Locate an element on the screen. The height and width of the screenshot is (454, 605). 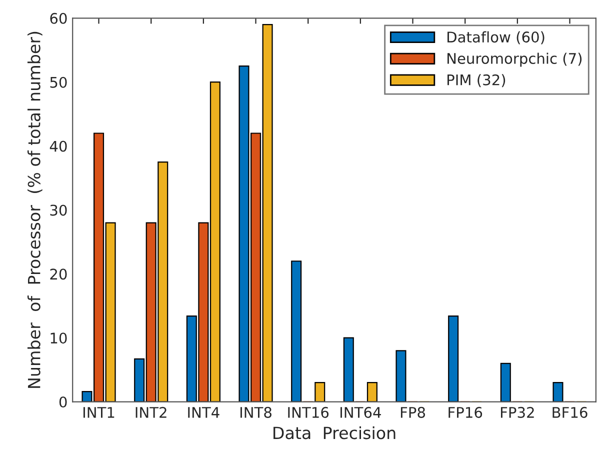
x-tick-label: INT2 is located at coordinates (151, 412).